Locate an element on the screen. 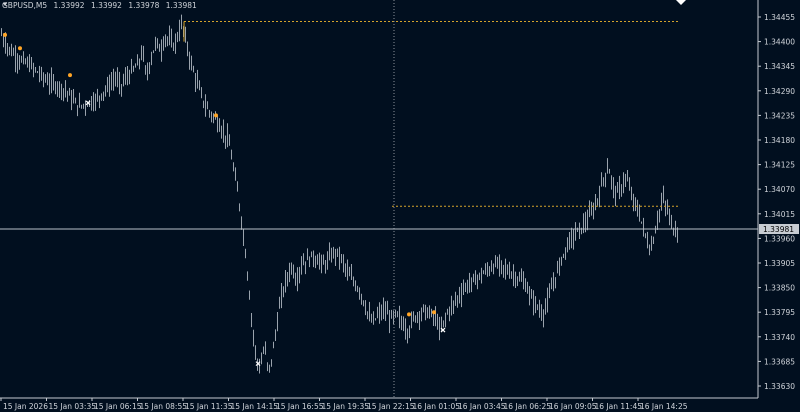 This screenshot has width=800, height=412. x-tick-label: 15 Jan 03:35 is located at coordinates (73, 406).